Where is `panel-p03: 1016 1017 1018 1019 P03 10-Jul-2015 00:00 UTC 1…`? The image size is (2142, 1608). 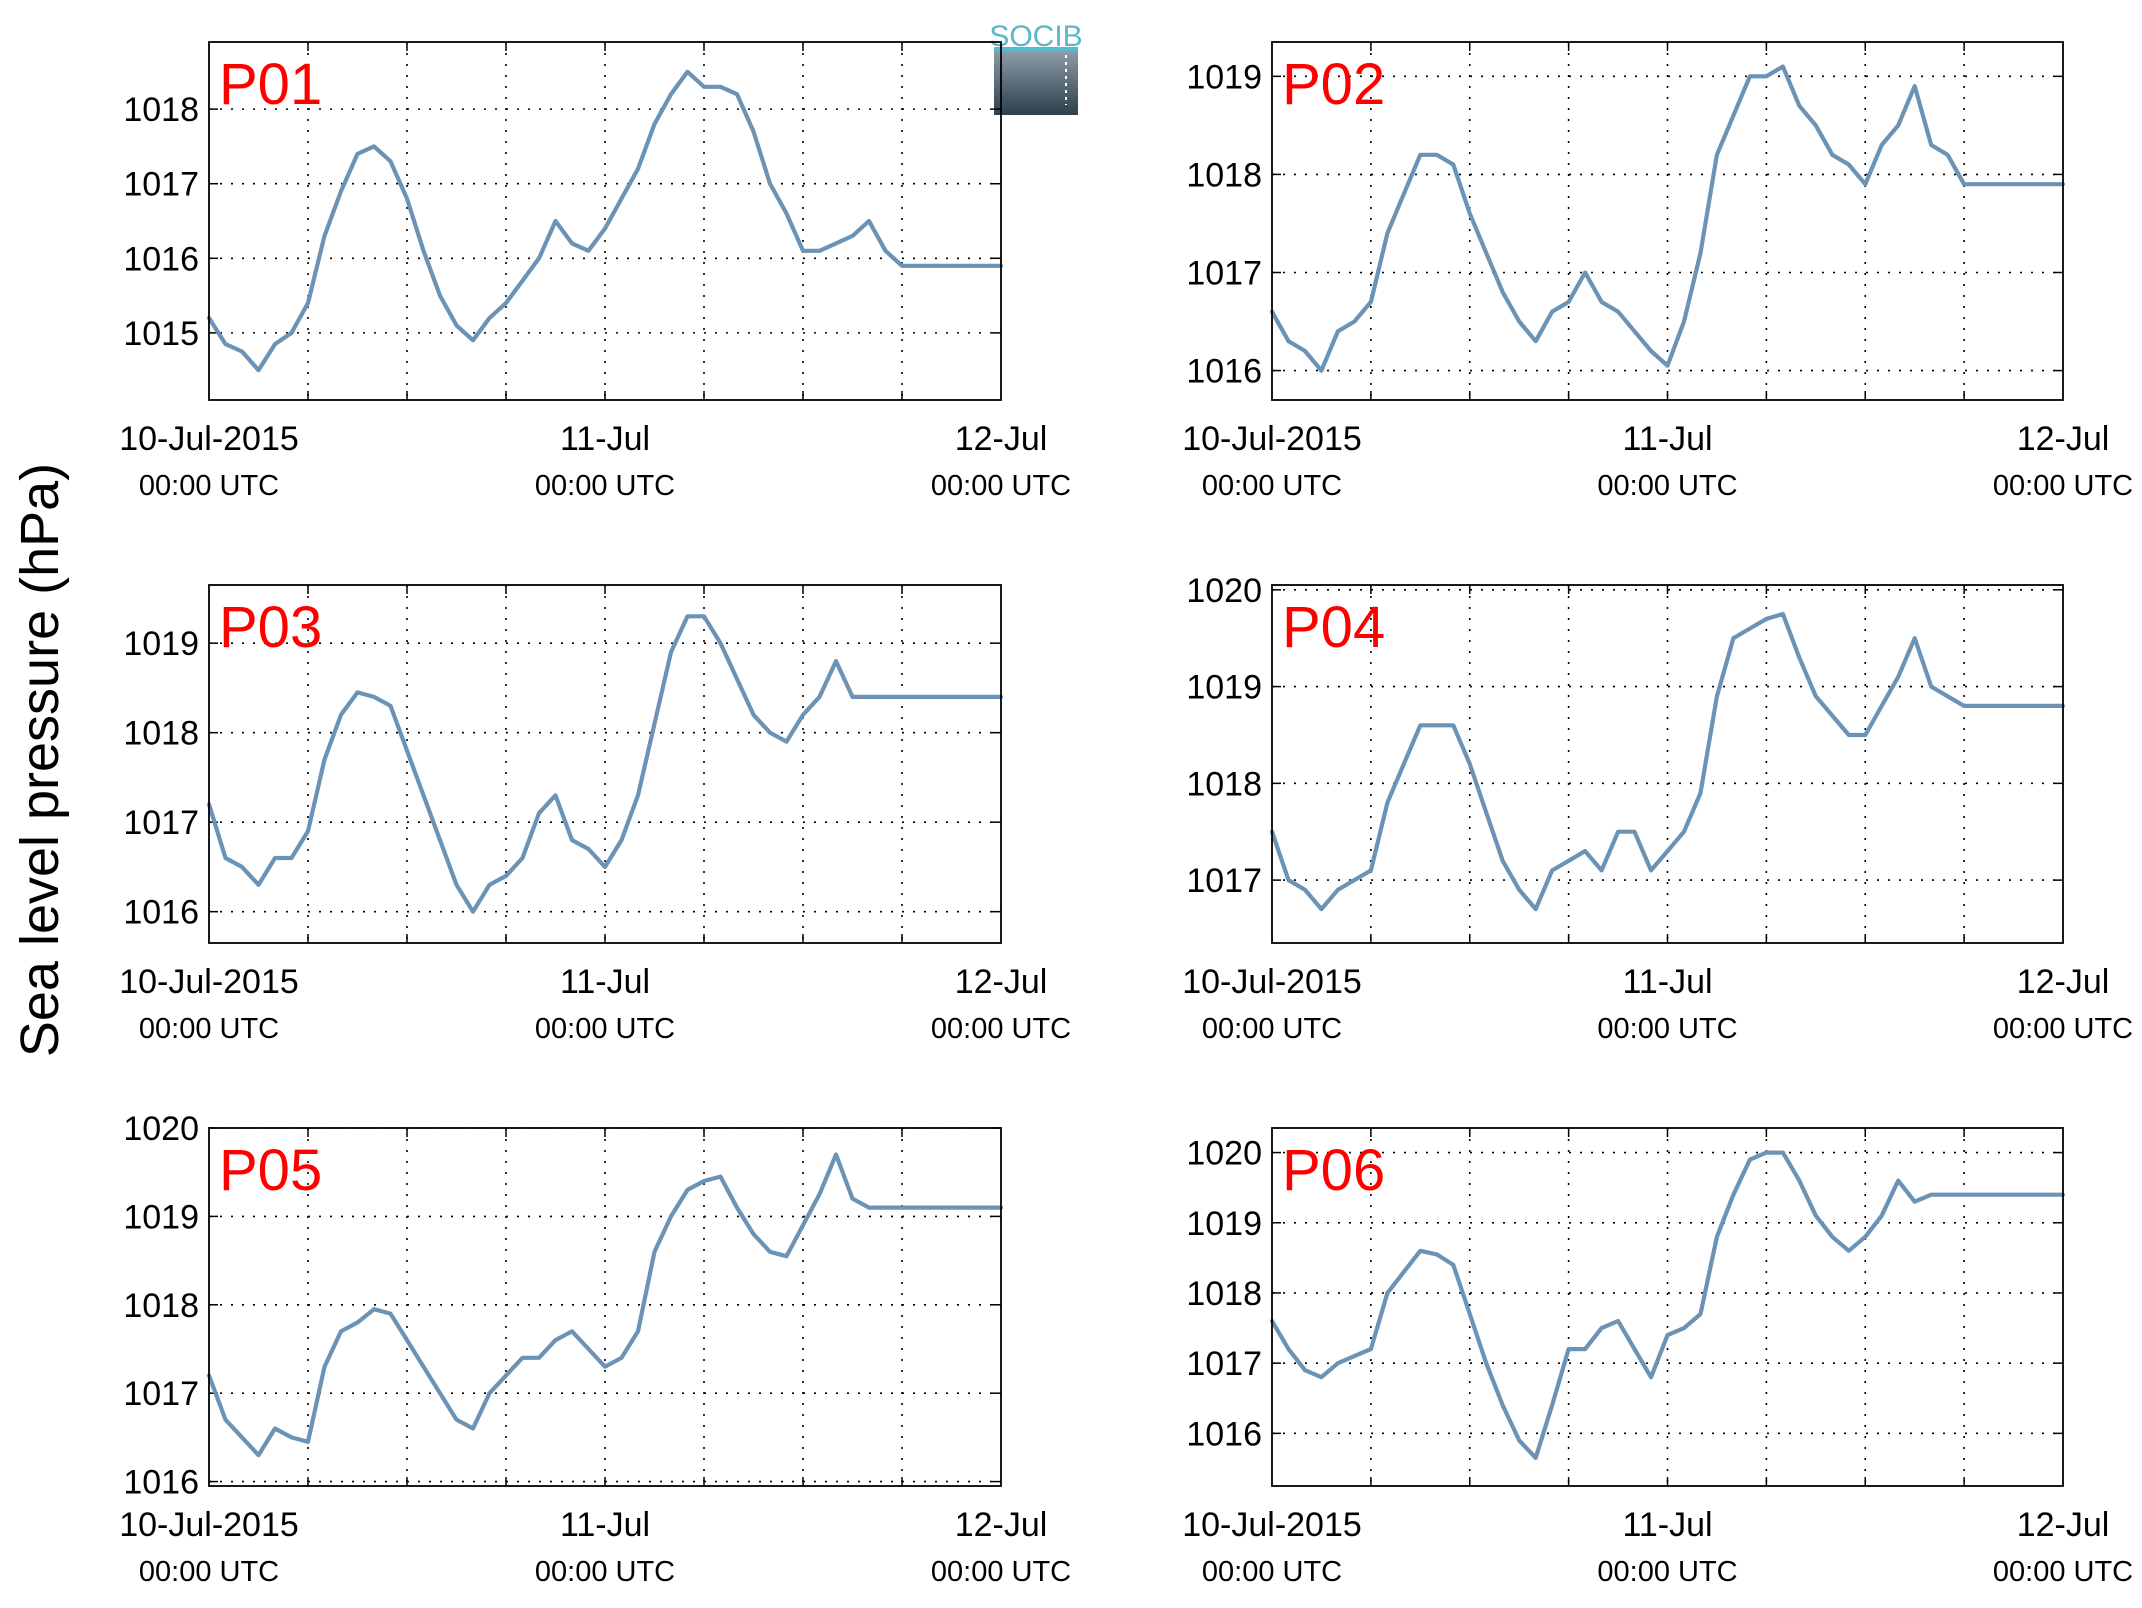 panel-p03: 1016 1017 1018 1019 P03 10-Jul-2015 00:00 UTC 1… is located at coordinates (595, 814).